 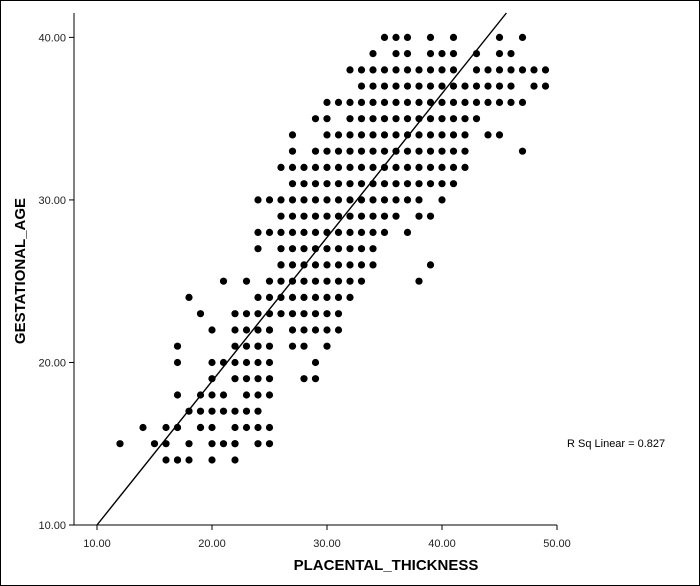 I want to click on x-tick-label: 10.00, so click(x=97, y=544).